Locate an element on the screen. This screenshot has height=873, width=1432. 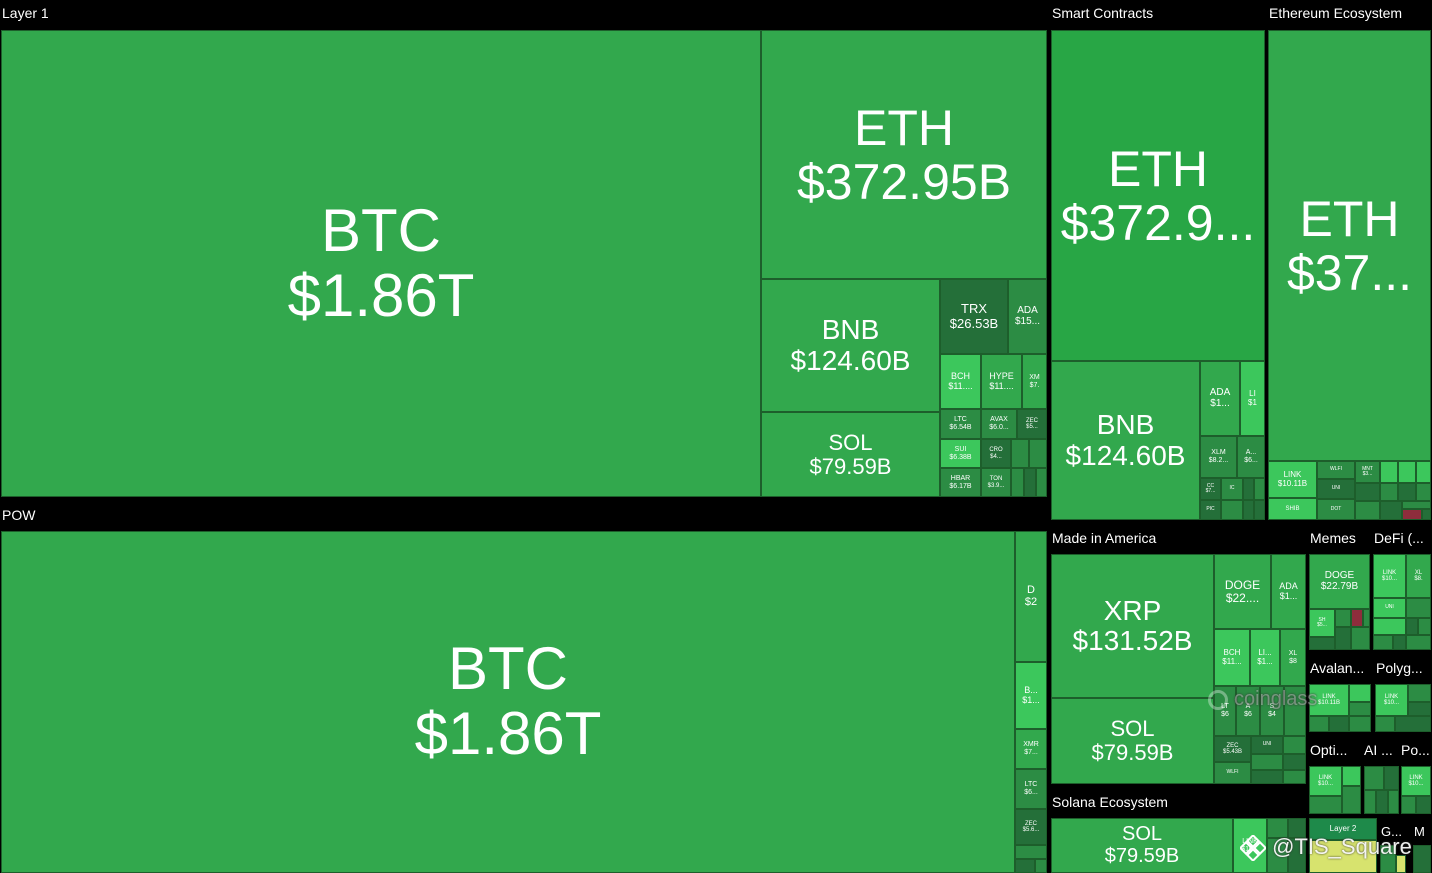
tile-ethereum-shib: SHIB is located at coordinates (1292, 509).